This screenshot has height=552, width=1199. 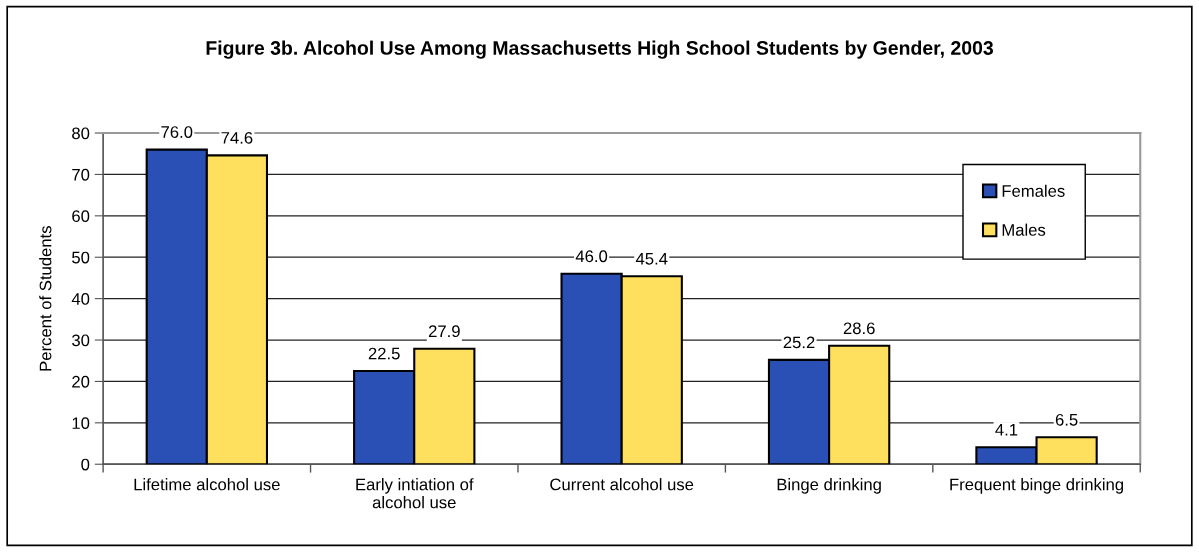 What do you see at coordinates (85, 464) in the screenshot?
I see `y-tick-label: 0` at bounding box center [85, 464].